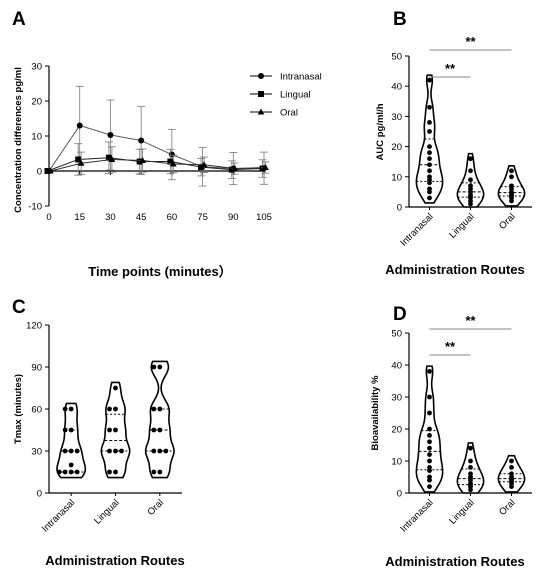 The image size is (550, 575). What do you see at coordinates (19, 307) in the screenshot?
I see `panel-label-c: C` at bounding box center [19, 307].